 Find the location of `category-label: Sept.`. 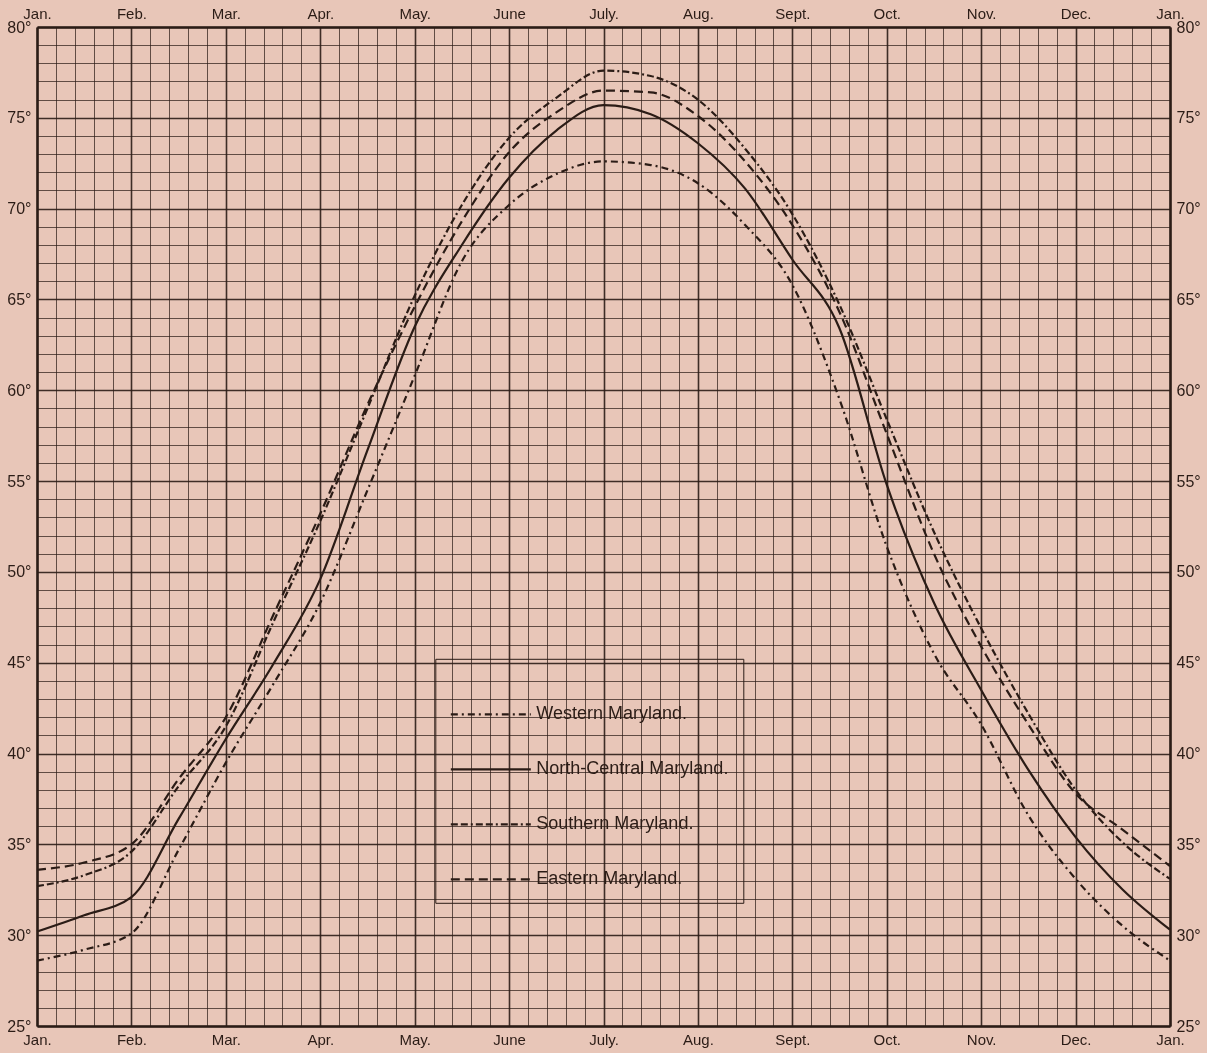

category-label: Sept. is located at coordinates (793, 13).